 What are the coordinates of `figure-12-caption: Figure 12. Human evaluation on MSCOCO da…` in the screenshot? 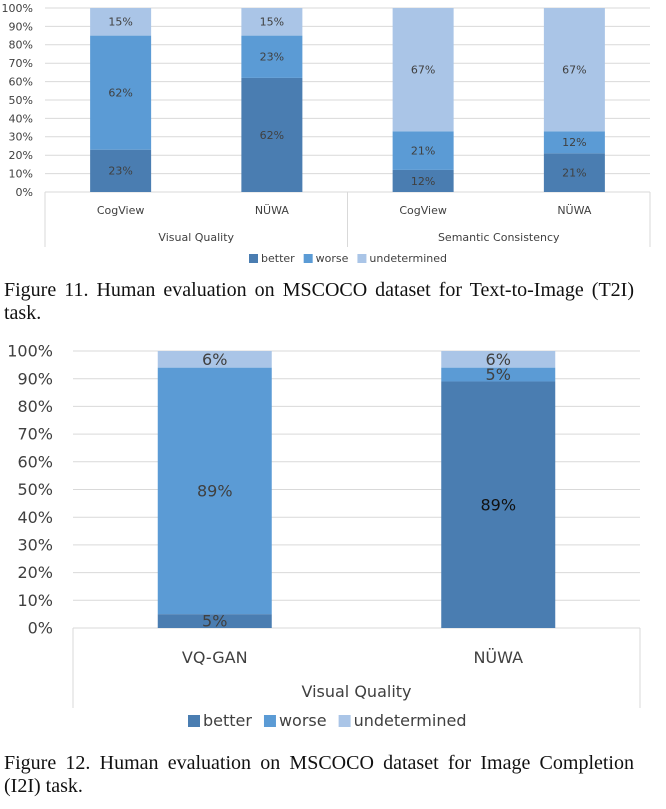 It's located at (319, 774).